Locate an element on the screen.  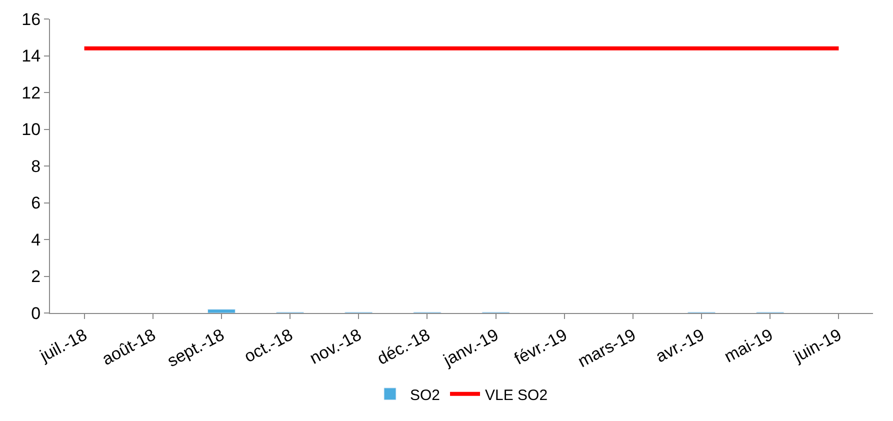
y-tick-label: 4 is located at coordinates (36, 240).